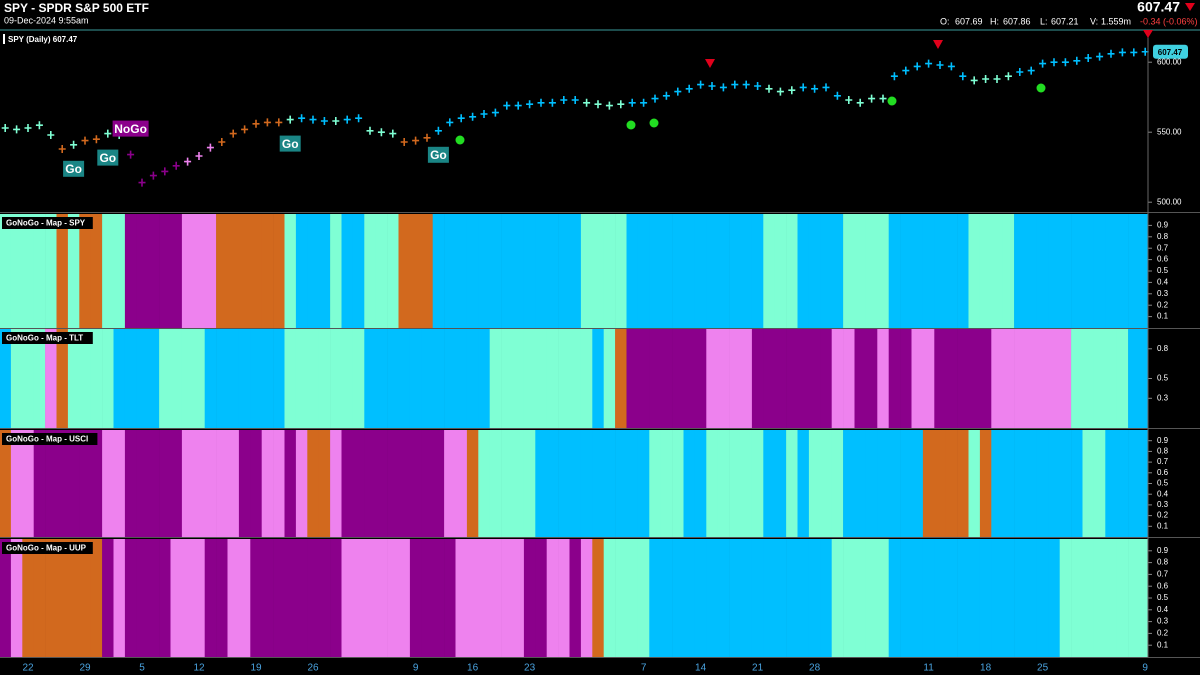 This screenshot has width=1200, height=675. What do you see at coordinates (76, 8) in the screenshot?
I see `title: SPY - SPDR S&P 500 ETF` at bounding box center [76, 8].